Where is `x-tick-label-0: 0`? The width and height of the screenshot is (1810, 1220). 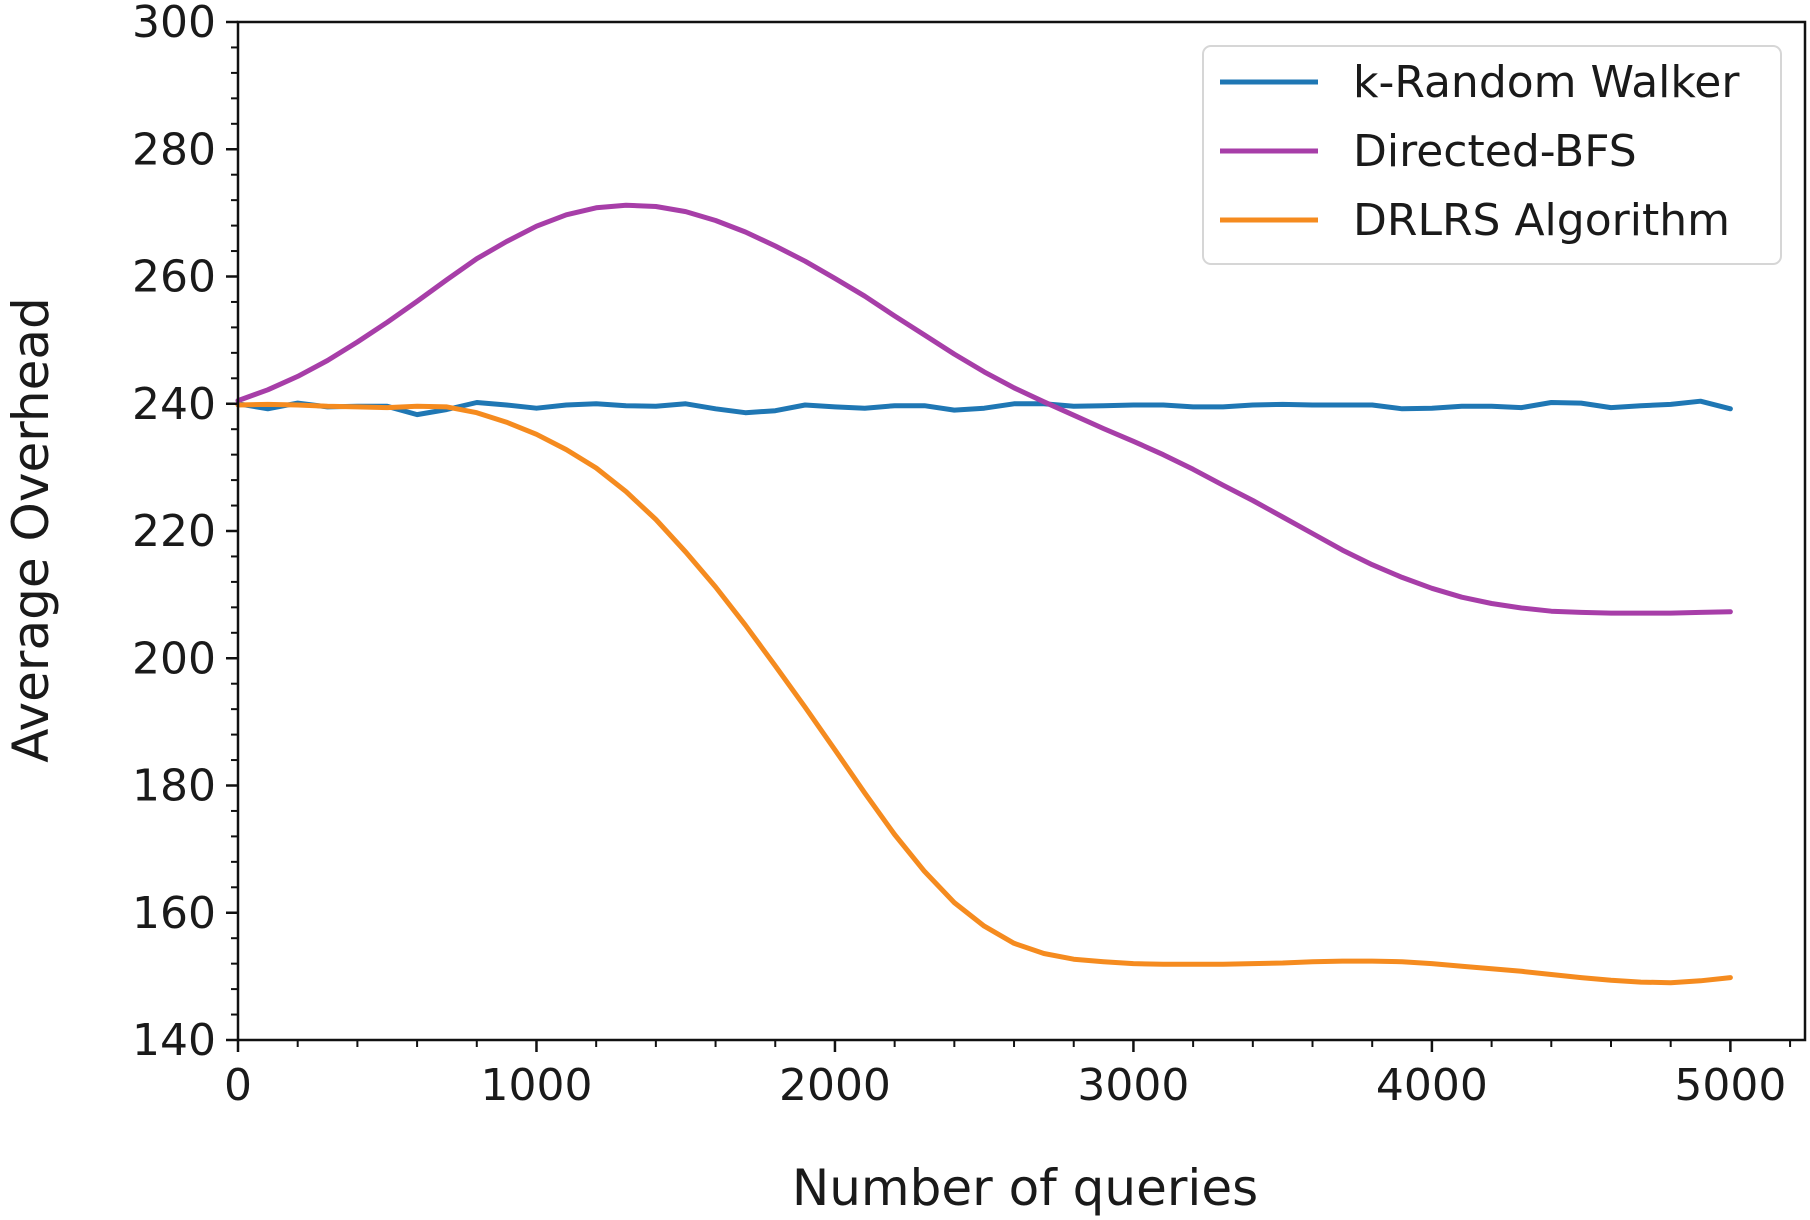
x-tick-label-0: 0 is located at coordinates (238, 1085).